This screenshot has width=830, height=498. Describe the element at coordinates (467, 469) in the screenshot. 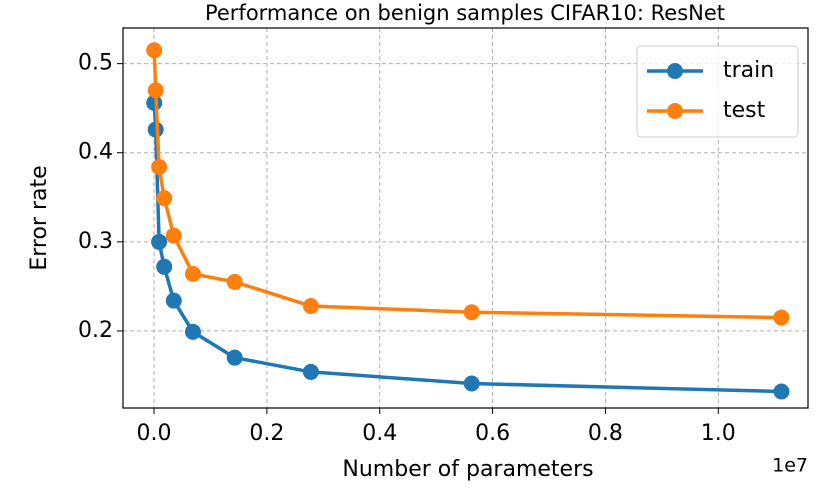

I see `x-axis-label: Number of parameters` at that location.